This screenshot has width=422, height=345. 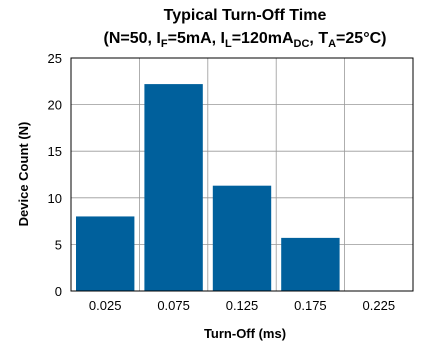 What do you see at coordinates (105, 305) in the screenshot?
I see `x-tick-label: 0.025` at bounding box center [105, 305].